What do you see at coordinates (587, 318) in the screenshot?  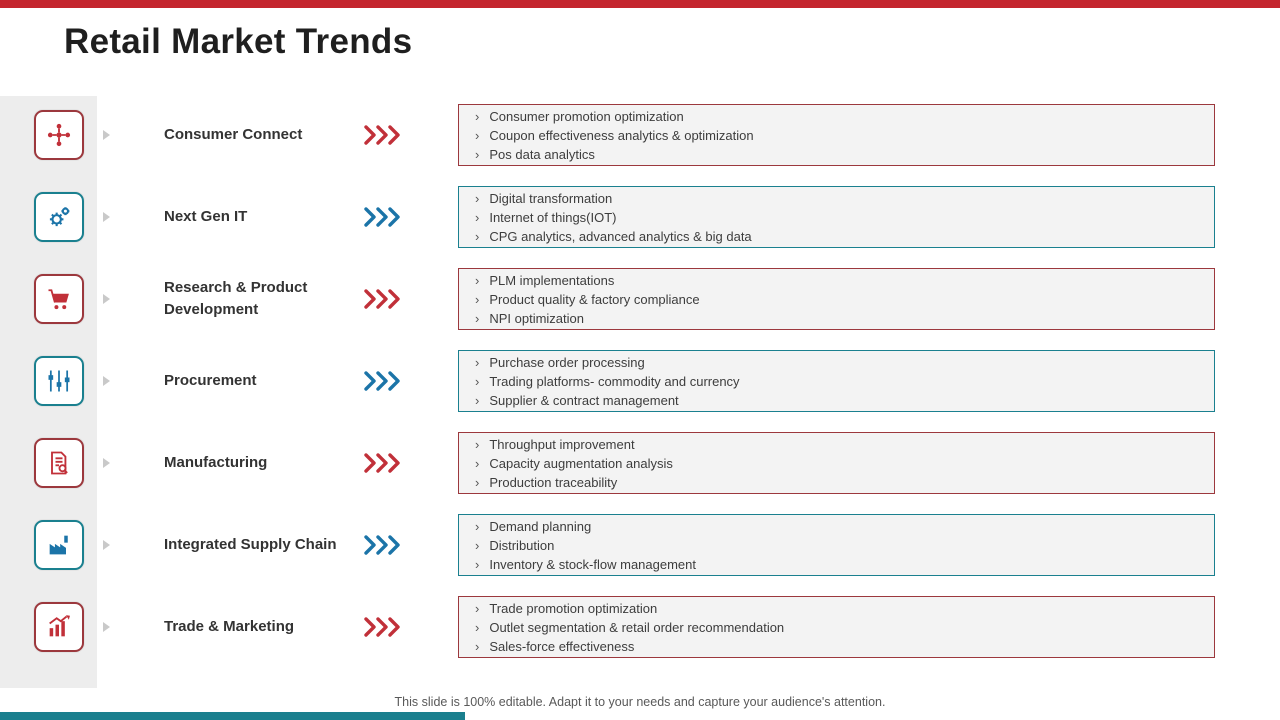 I see `bullet-item: › NPI optimization` at bounding box center [587, 318].